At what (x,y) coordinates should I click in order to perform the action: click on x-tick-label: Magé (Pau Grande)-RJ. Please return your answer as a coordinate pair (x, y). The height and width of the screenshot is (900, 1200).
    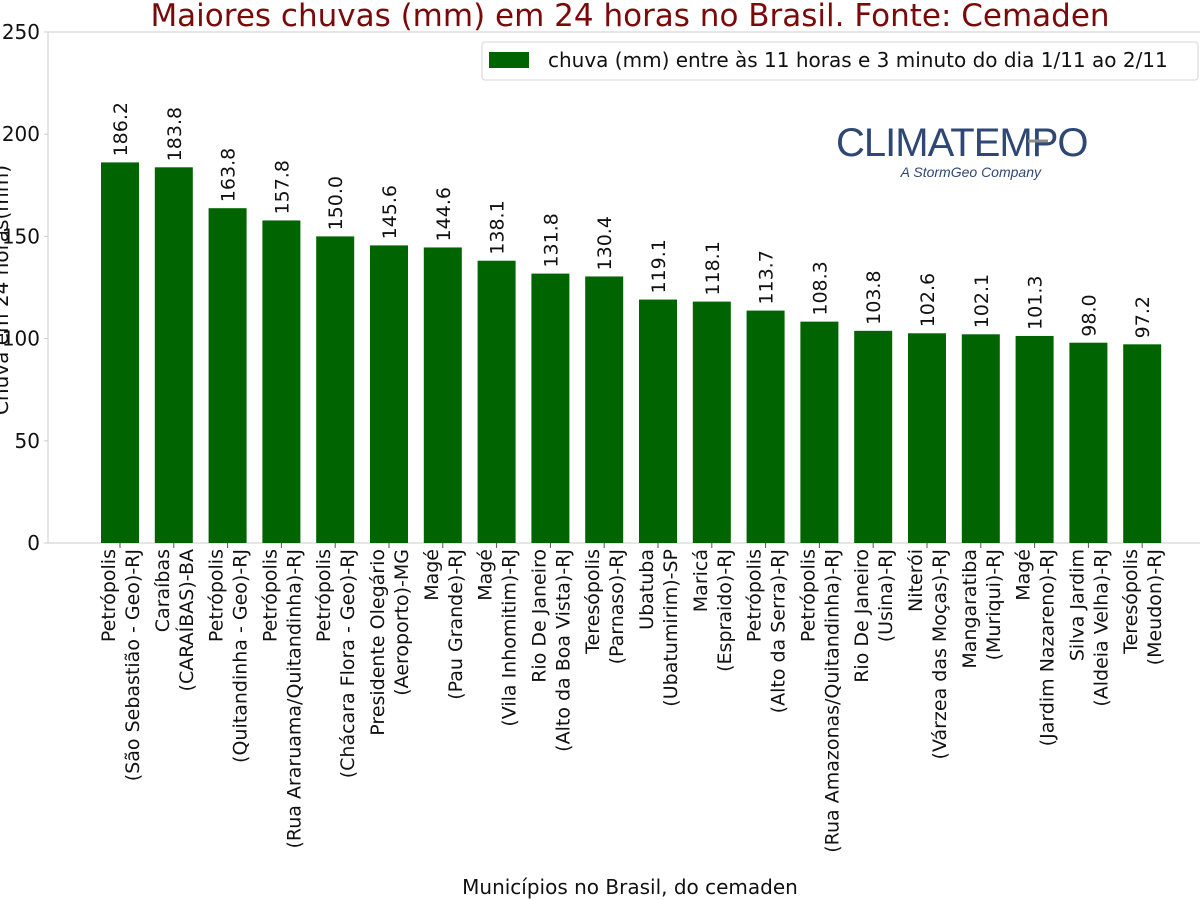
    Looking at the image, I should click on (444, 624).